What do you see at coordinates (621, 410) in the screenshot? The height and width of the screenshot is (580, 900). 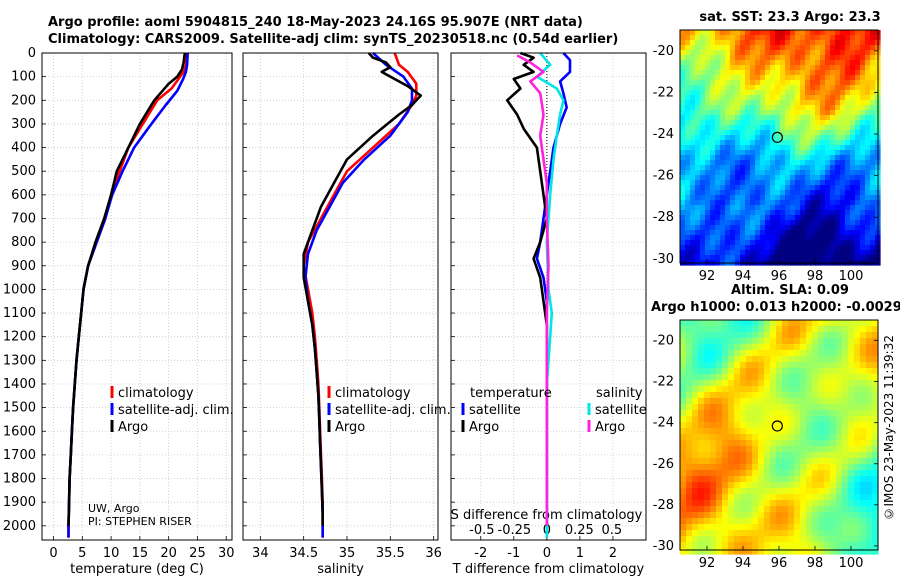 I see `legend-label: satellite` at bounding box center [621, 410].